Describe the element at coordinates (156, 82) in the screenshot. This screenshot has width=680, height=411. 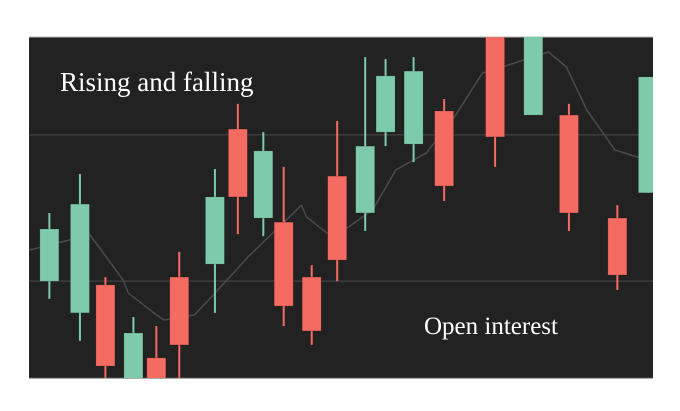
I see `annotation-rising-and-falling: Rising and falling` at that location.